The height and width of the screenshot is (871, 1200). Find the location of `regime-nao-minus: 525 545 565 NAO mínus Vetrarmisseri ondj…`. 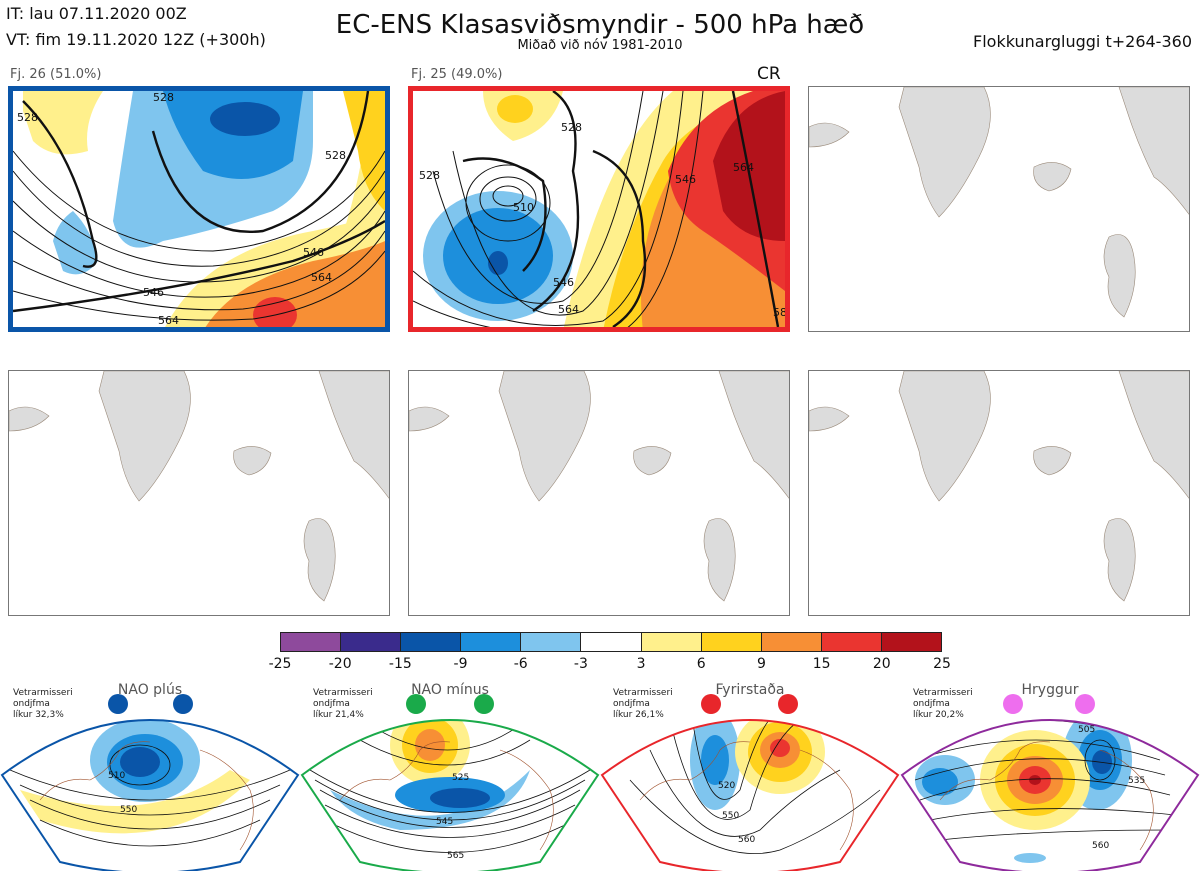

regime-nao-minus: 525 545 565 NAO mínus Vetrarmisseri ondj… is located at coordinates (450, 775).